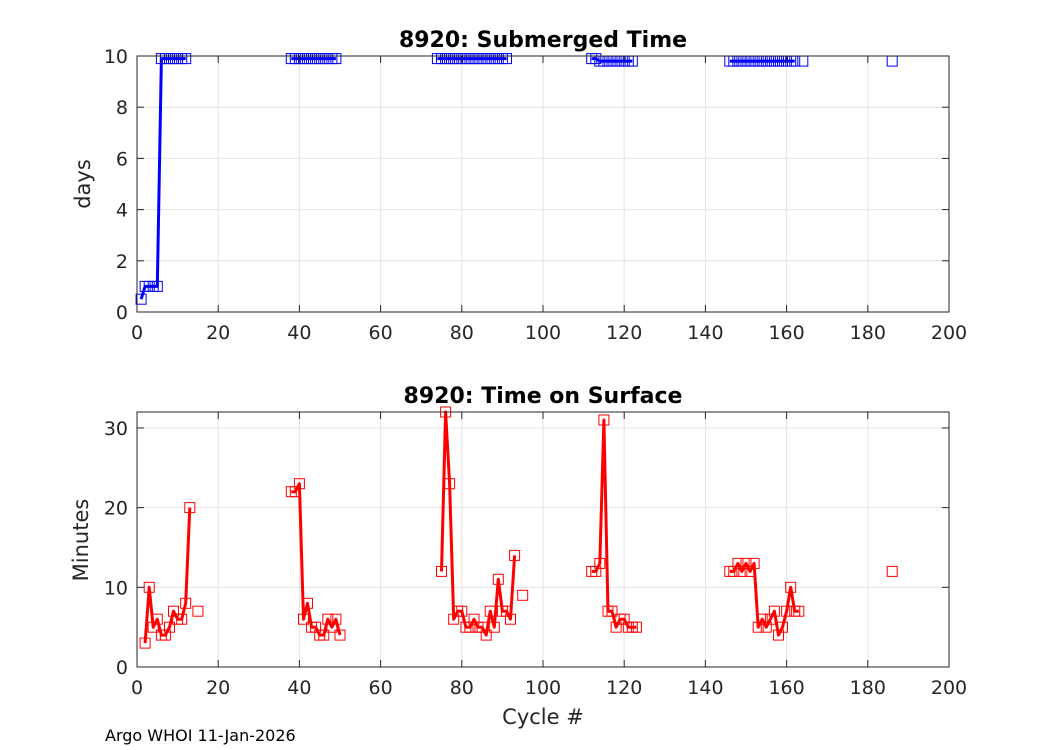 The image size is (1050, 750). I want to click on surface-xtick-label-6: 120, so click(624, 688).